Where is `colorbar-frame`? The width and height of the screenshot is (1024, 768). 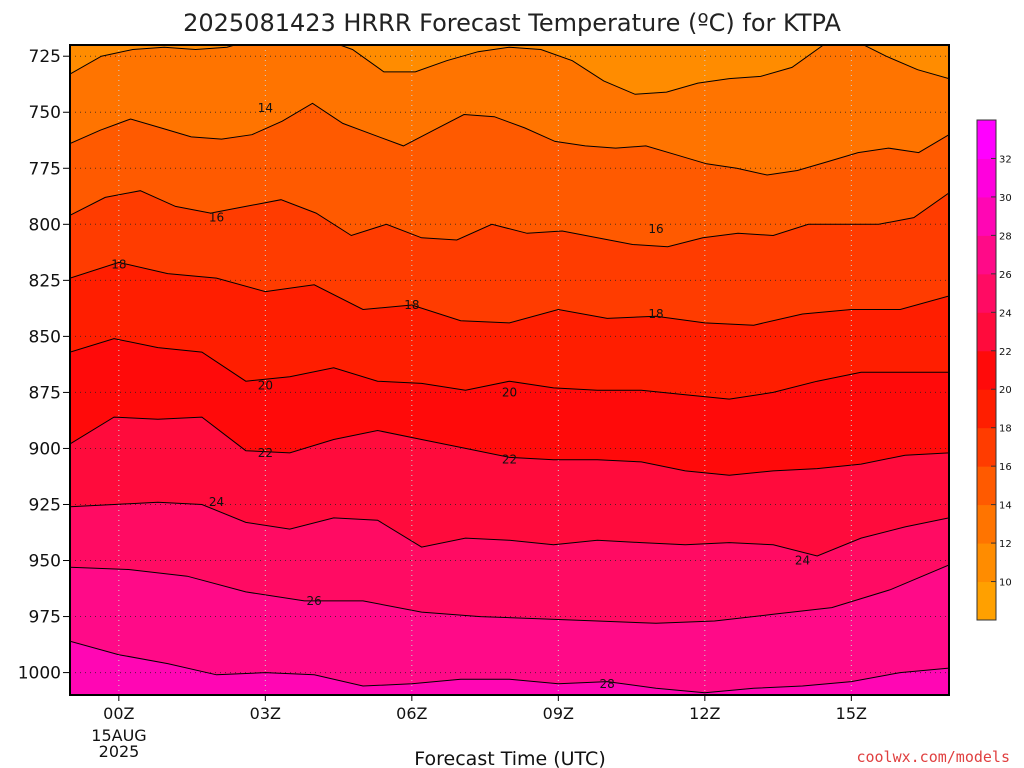
colorbar-frame is located at coordinates (986, 370).